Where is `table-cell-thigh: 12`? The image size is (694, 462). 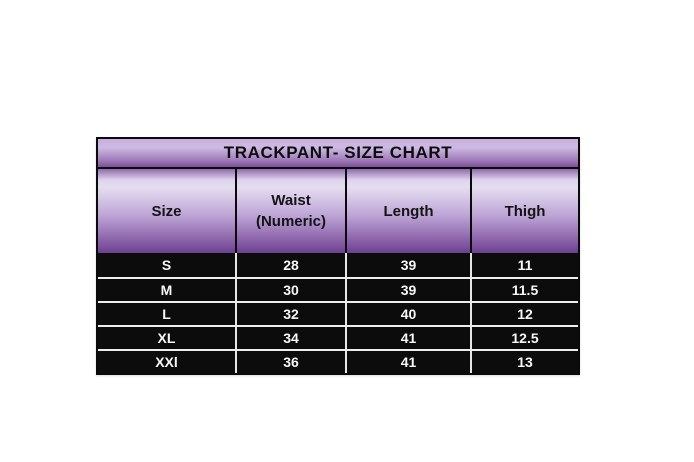
table-cell-thigh: 12 is located at coordinates (525, 314).